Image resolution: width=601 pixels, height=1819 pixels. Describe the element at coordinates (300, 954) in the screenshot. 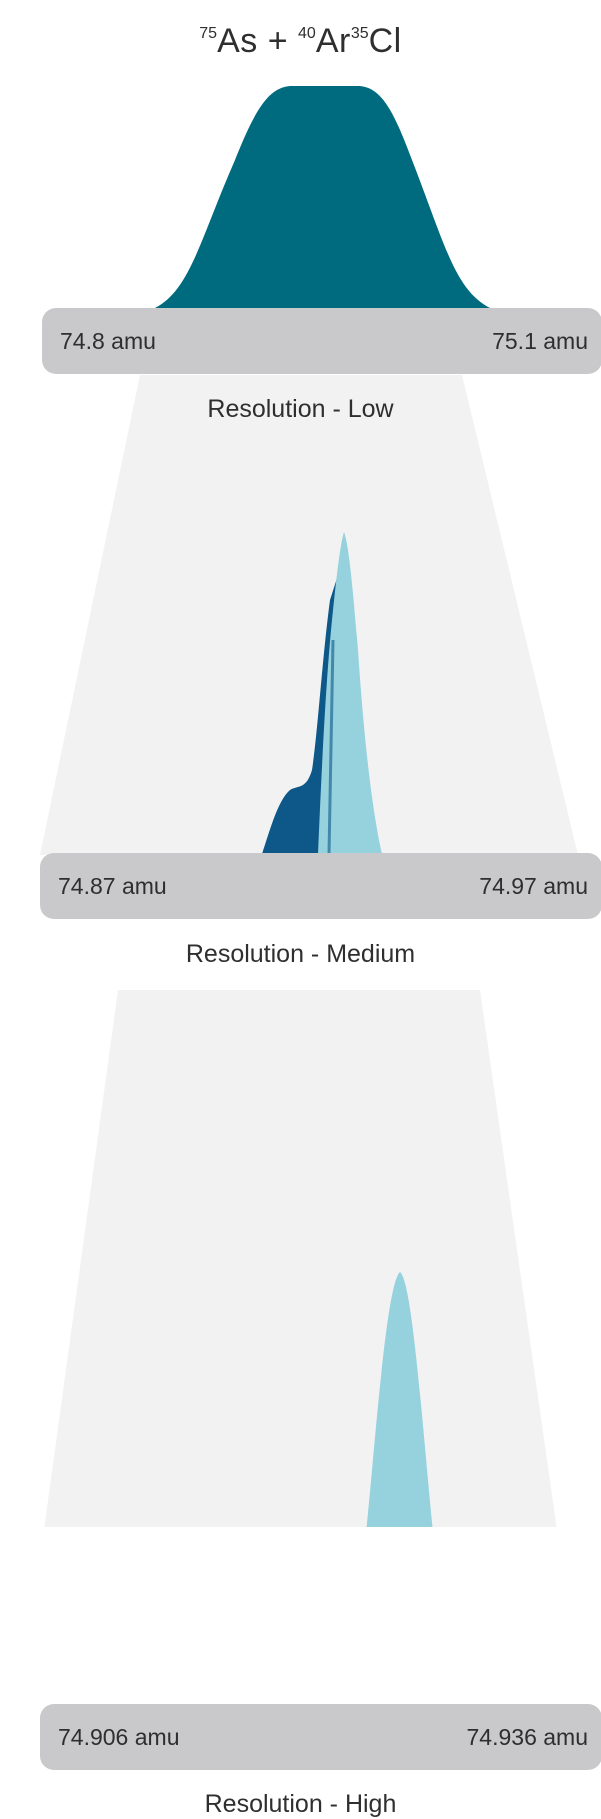

I see `resolution-medium-label: Resolution - Medium` at that location.